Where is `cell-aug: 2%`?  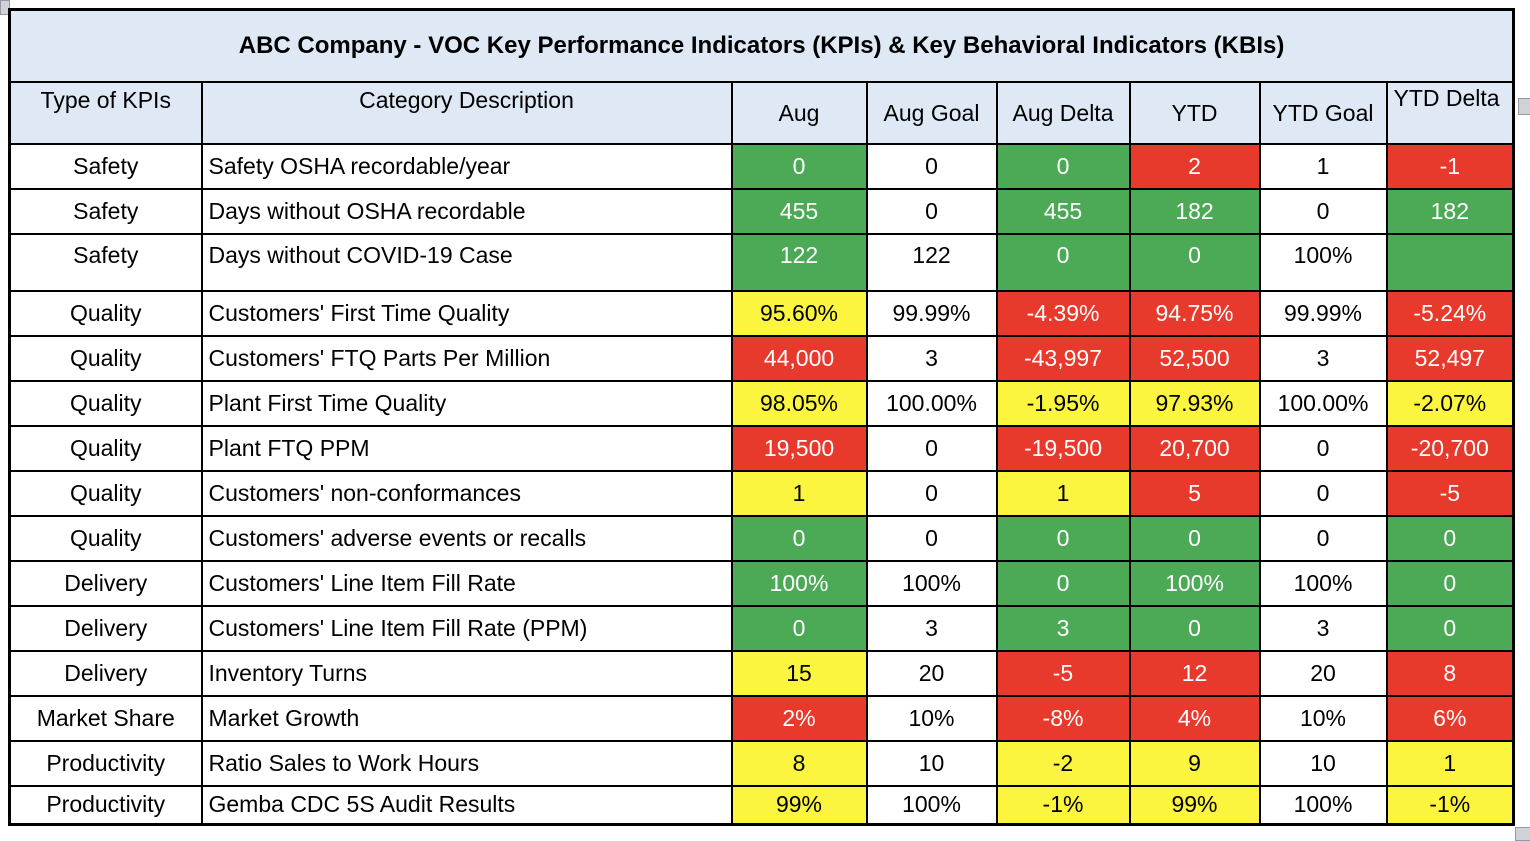 cell-aug: 2% is located at coordinates (799, 718).